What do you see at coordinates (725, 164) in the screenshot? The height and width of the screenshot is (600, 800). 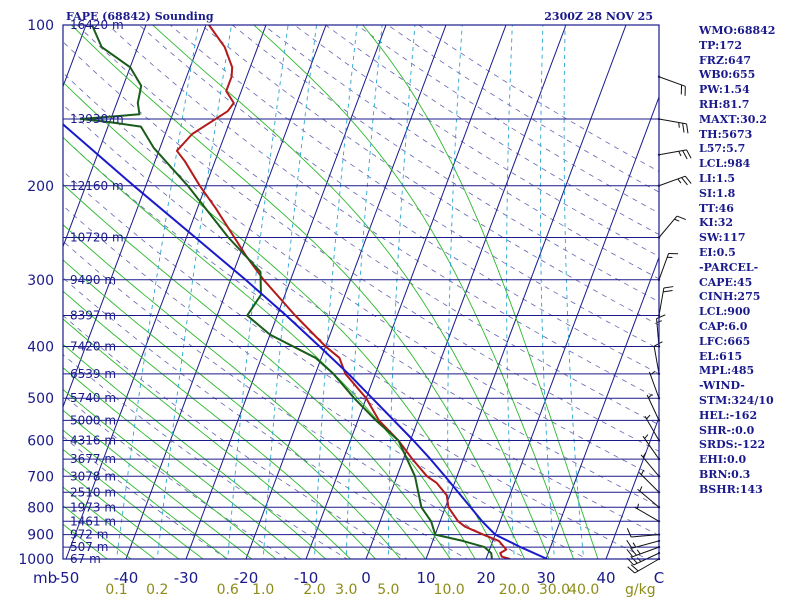 I see `index-item: LCL:984` at bounding box center [725, 164].